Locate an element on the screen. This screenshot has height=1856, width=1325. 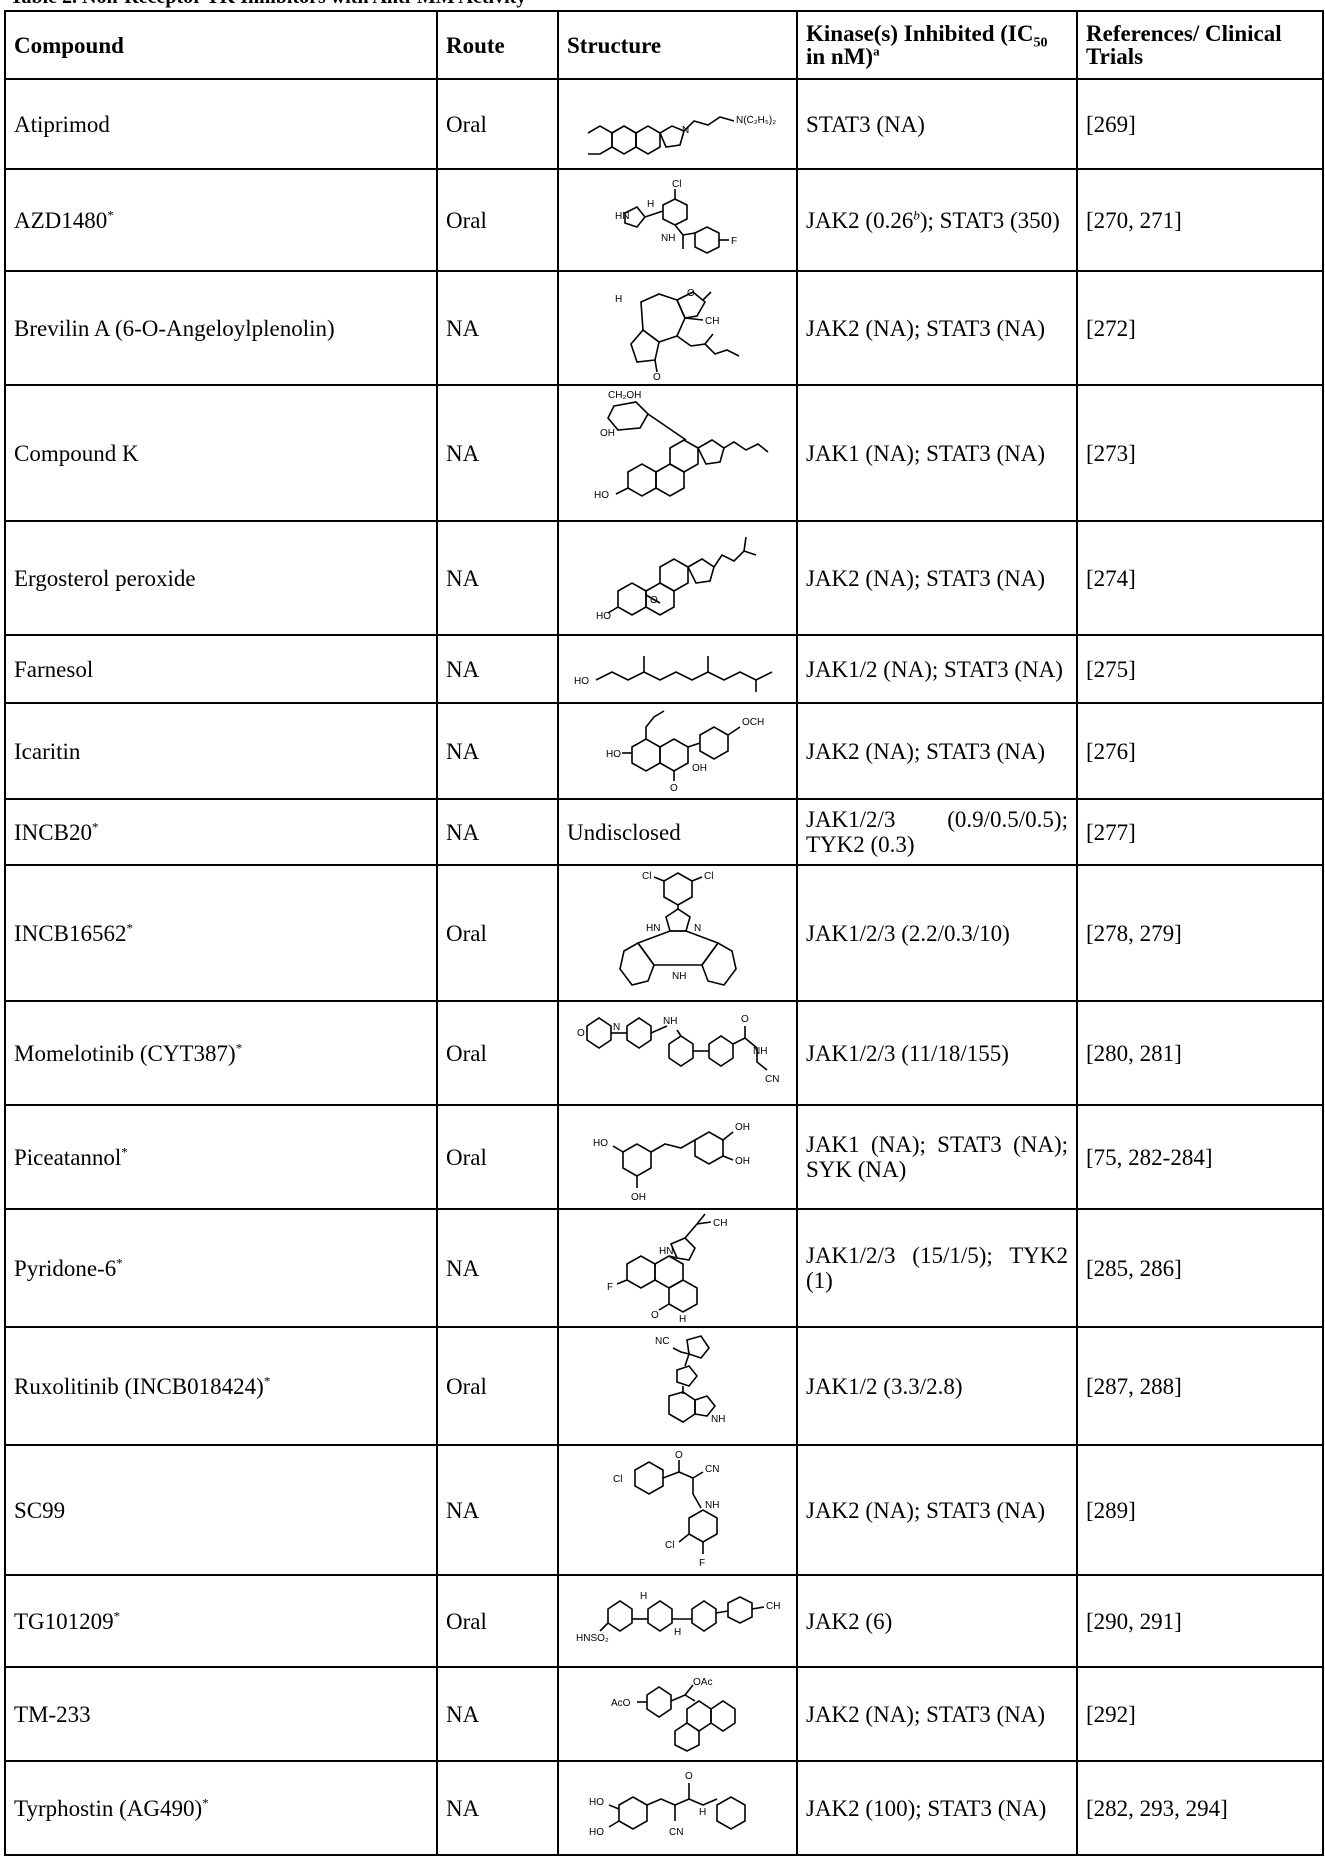
table-row: Momelotinib (CYT387)* Oral is located at coordinates (664, 1053).